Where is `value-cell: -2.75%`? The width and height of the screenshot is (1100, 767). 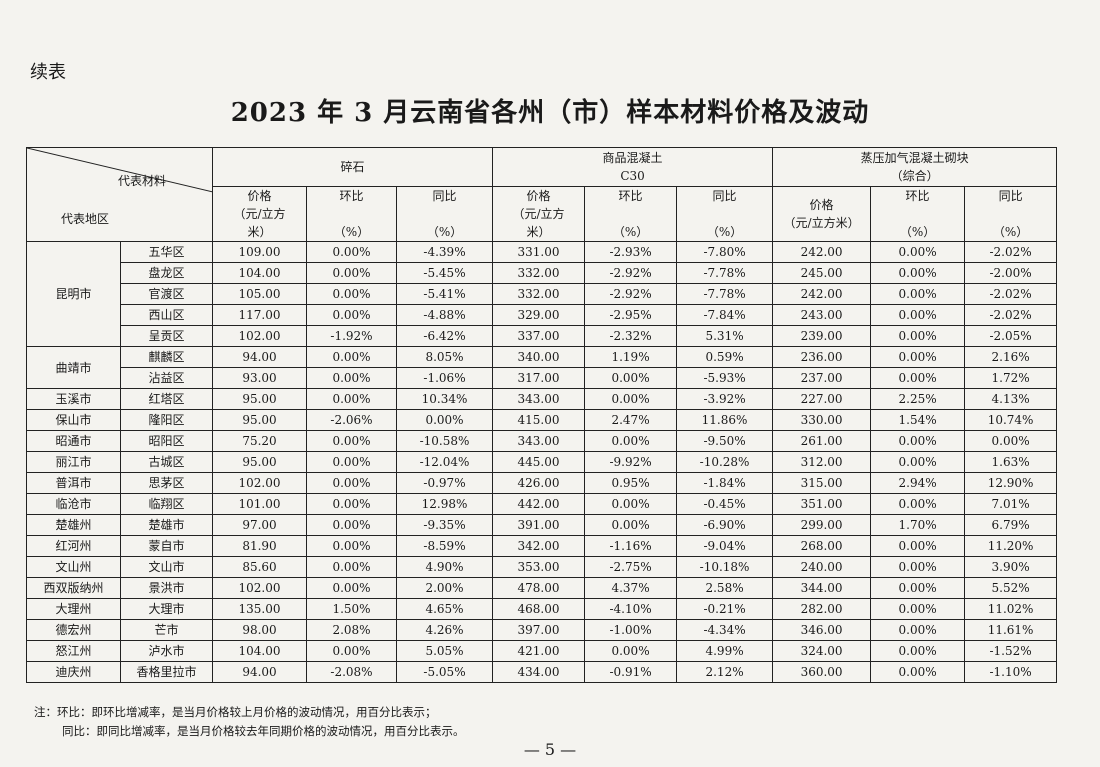 value-cell: -2.75% is located at coordinates (631, 567).